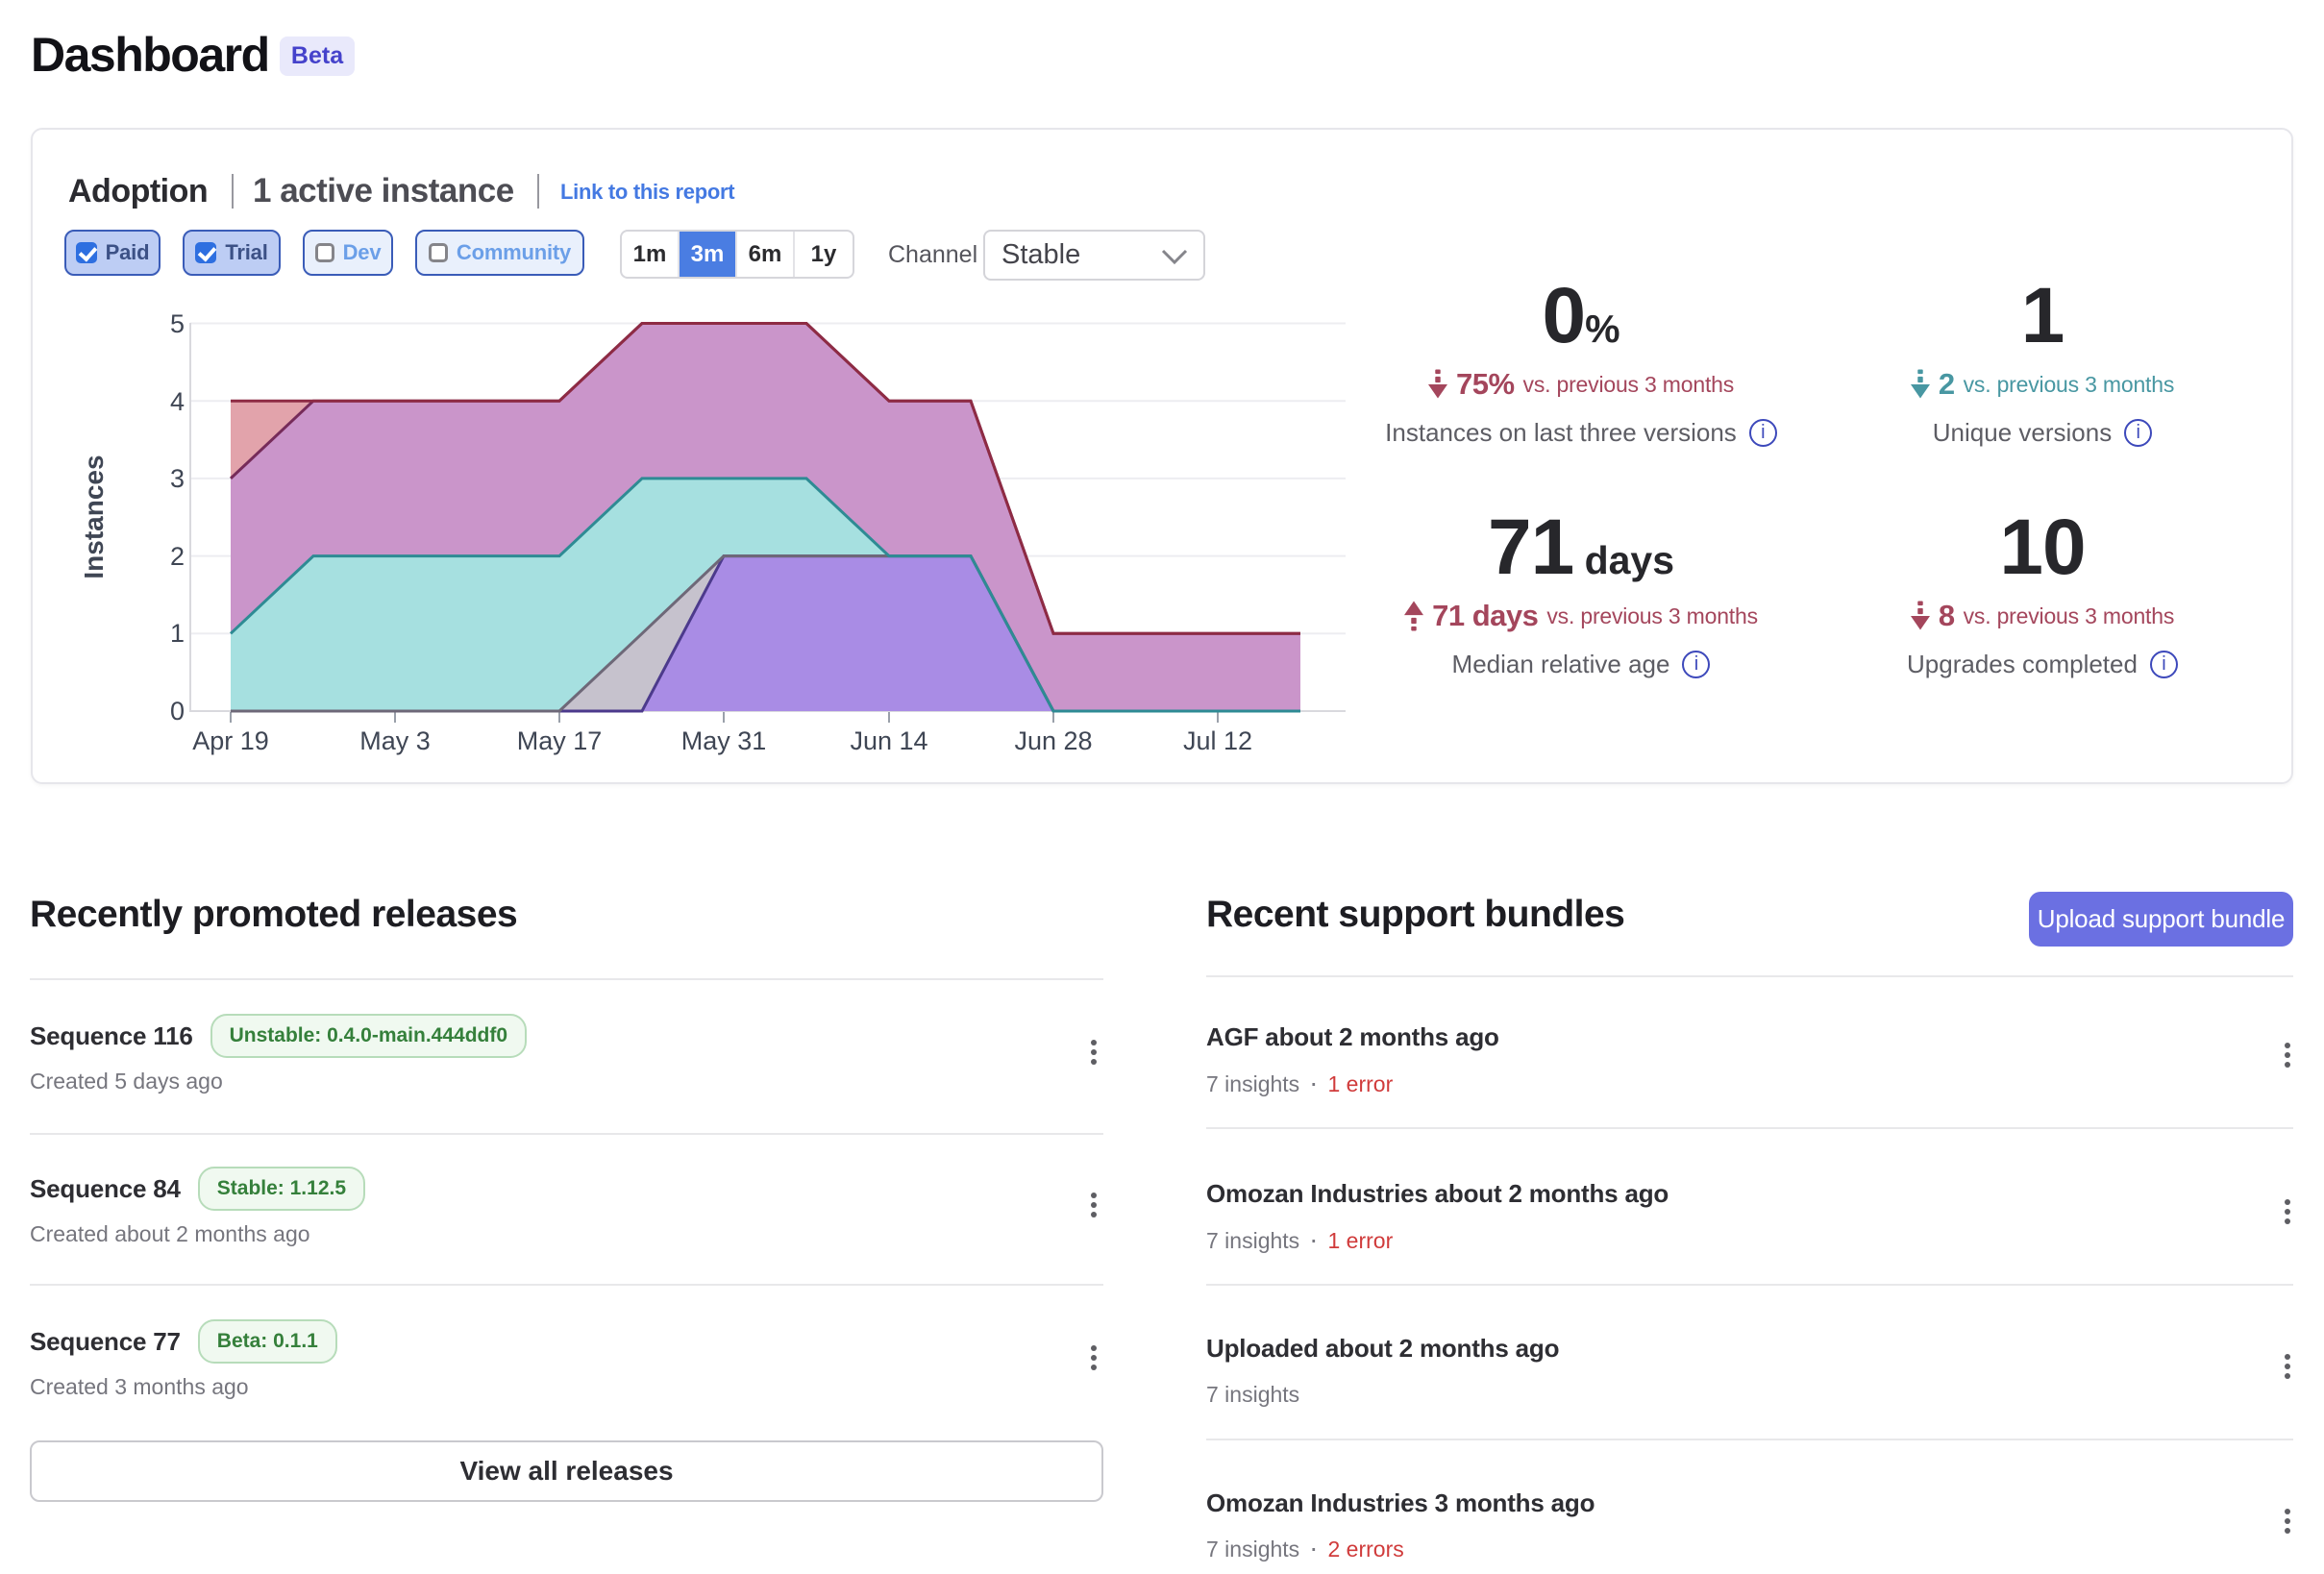 The height and width of the screenshot is (1574, 2324). Describe the element at coordinates (177, 556) in the screenshot. I see `svg-text: 2` at that location.